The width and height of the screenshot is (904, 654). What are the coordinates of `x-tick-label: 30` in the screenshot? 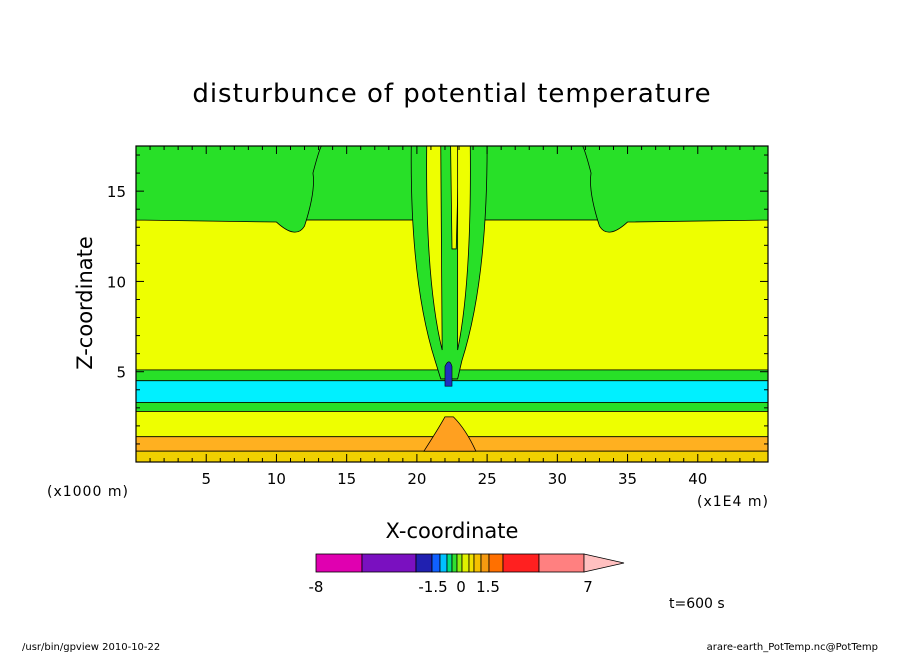 It's located at (557, 479).